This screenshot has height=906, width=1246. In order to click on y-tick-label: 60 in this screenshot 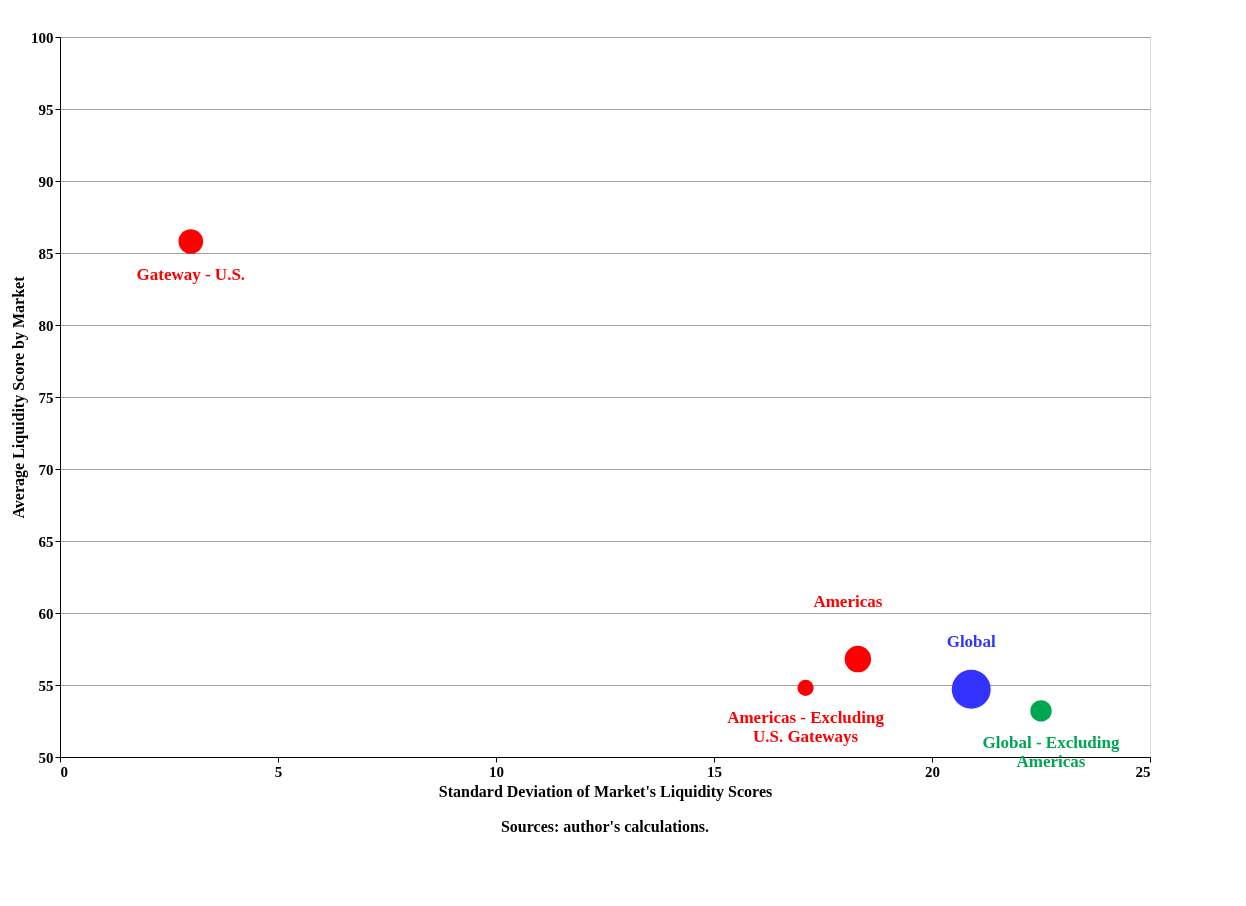, I will do `click(46, 613)`.